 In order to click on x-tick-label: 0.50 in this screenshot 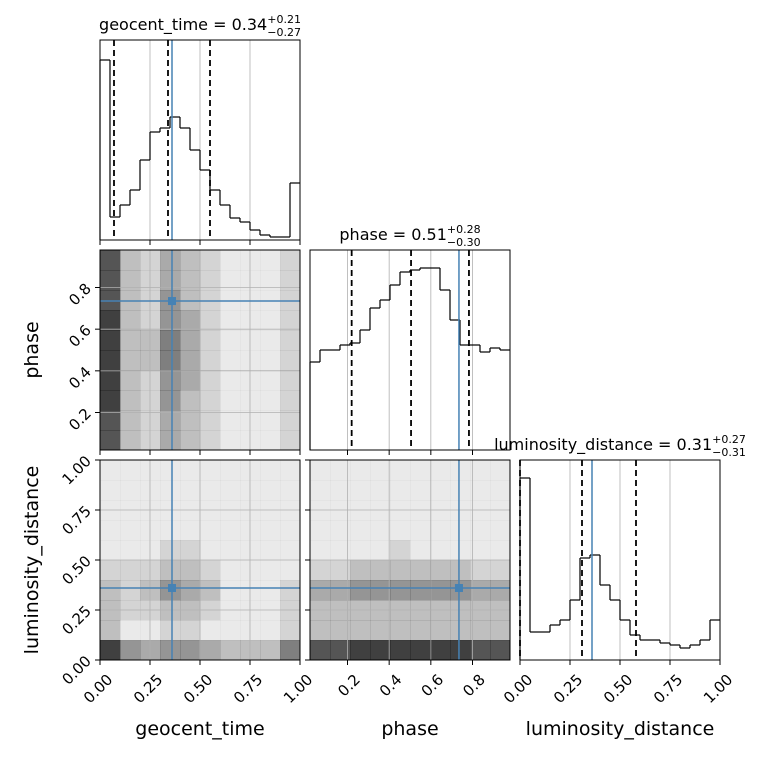, I will do `click(198, 689)`.